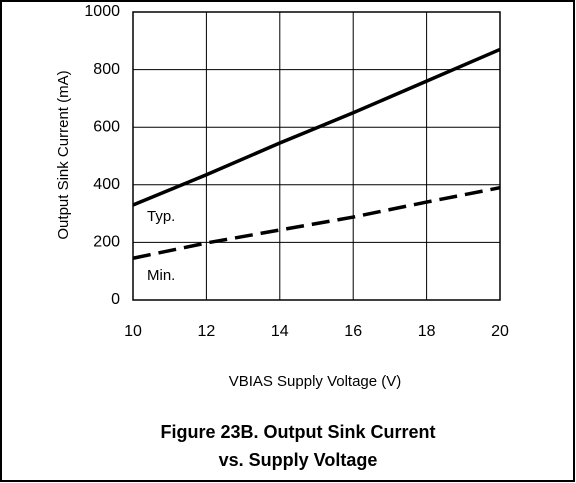 This screenshot has height=483, width=576. I want to click on y-axis-label: Output Sink Current (mA), so click(63, 154).